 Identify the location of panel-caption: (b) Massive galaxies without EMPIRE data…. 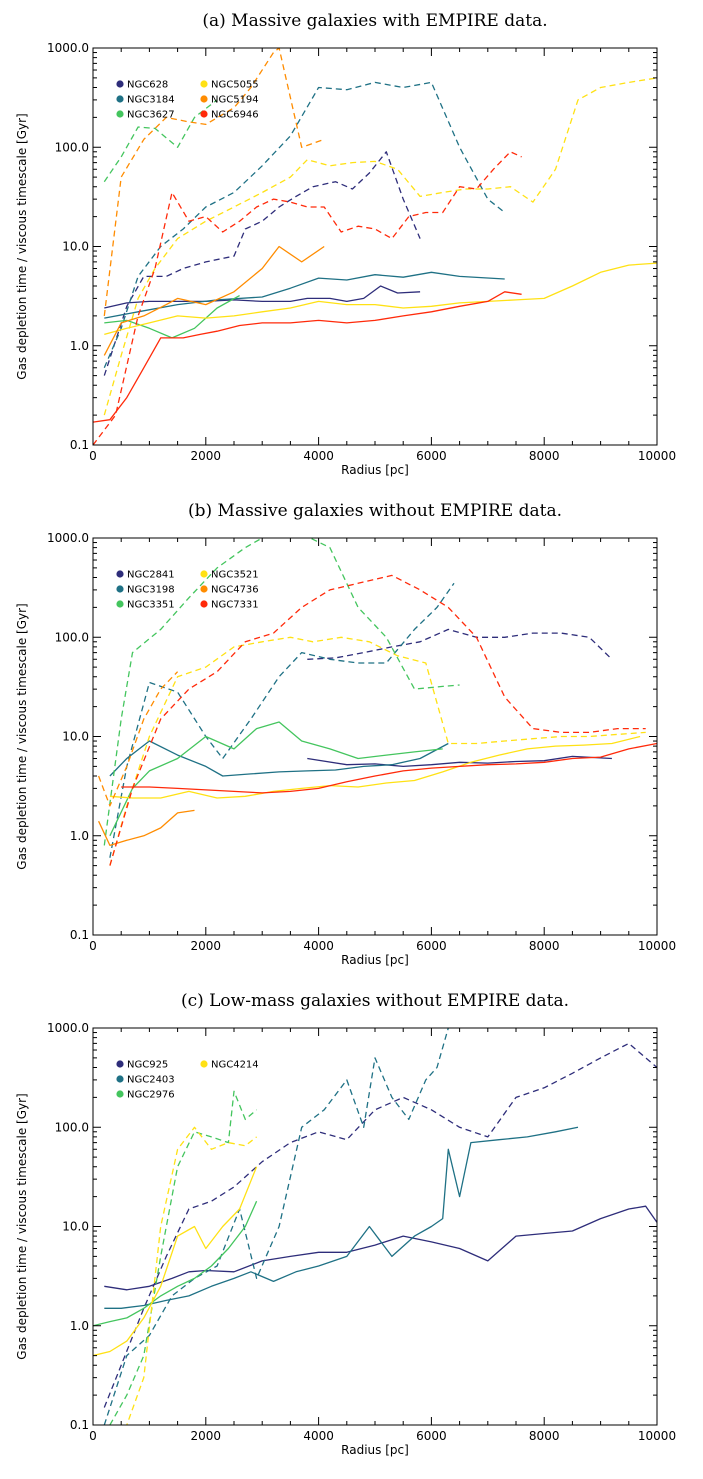
(375, 511).